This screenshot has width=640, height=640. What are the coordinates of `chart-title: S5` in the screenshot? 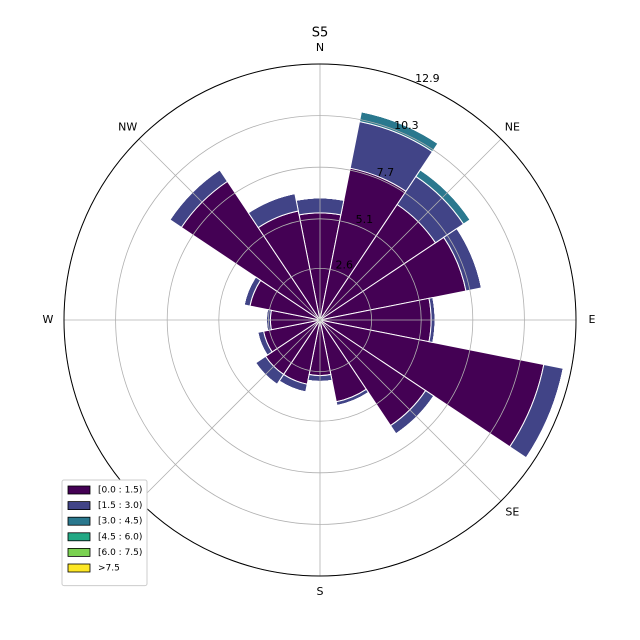 It's located at (320, 33).